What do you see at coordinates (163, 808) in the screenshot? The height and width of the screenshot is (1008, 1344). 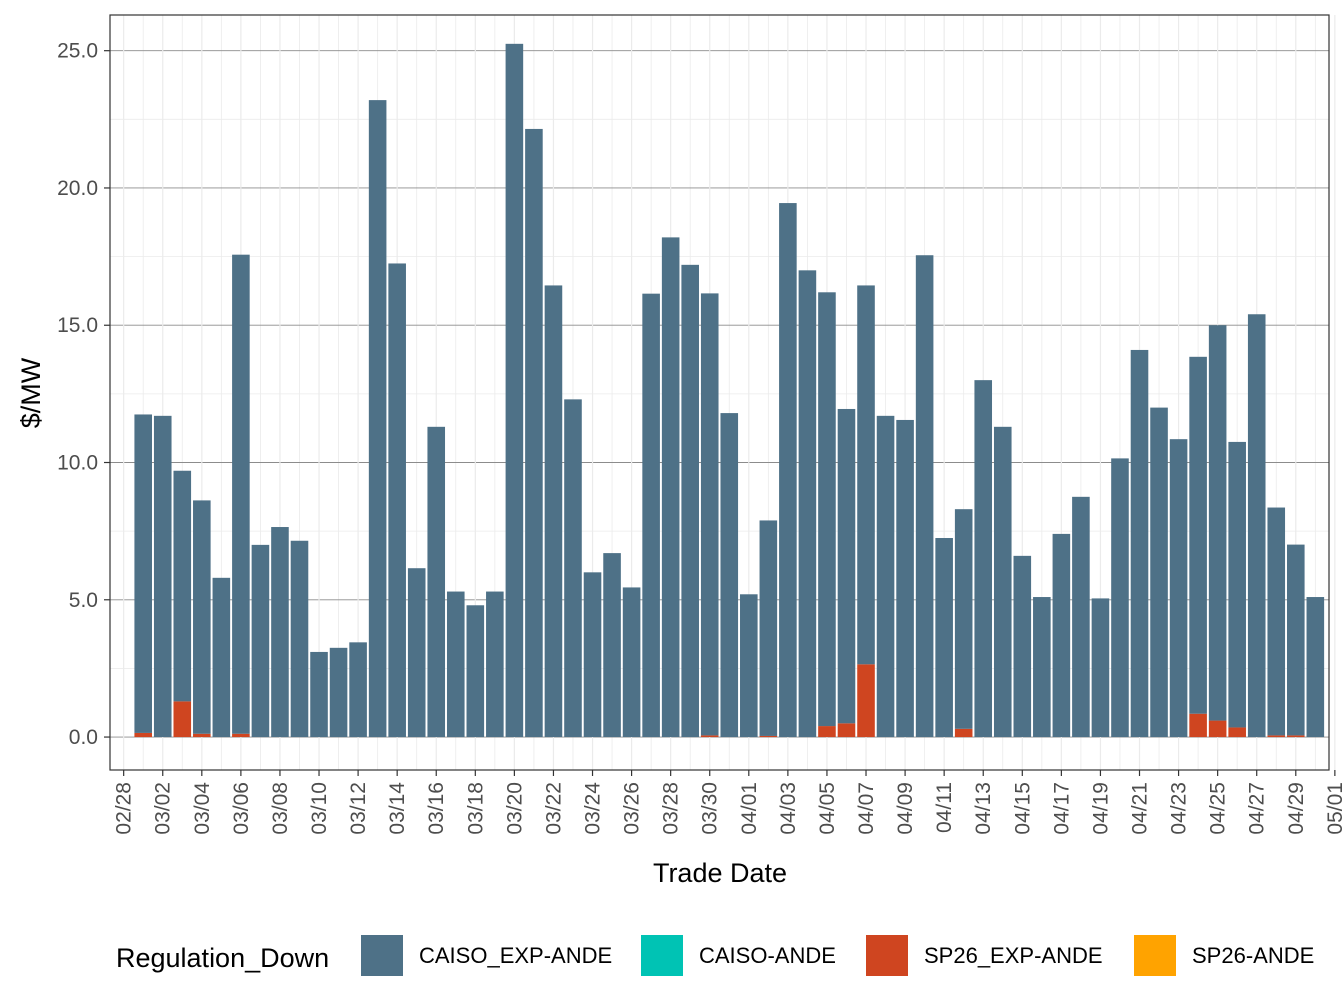 I see `x-tick-label: 03/02` at bounding box center [163, 808].